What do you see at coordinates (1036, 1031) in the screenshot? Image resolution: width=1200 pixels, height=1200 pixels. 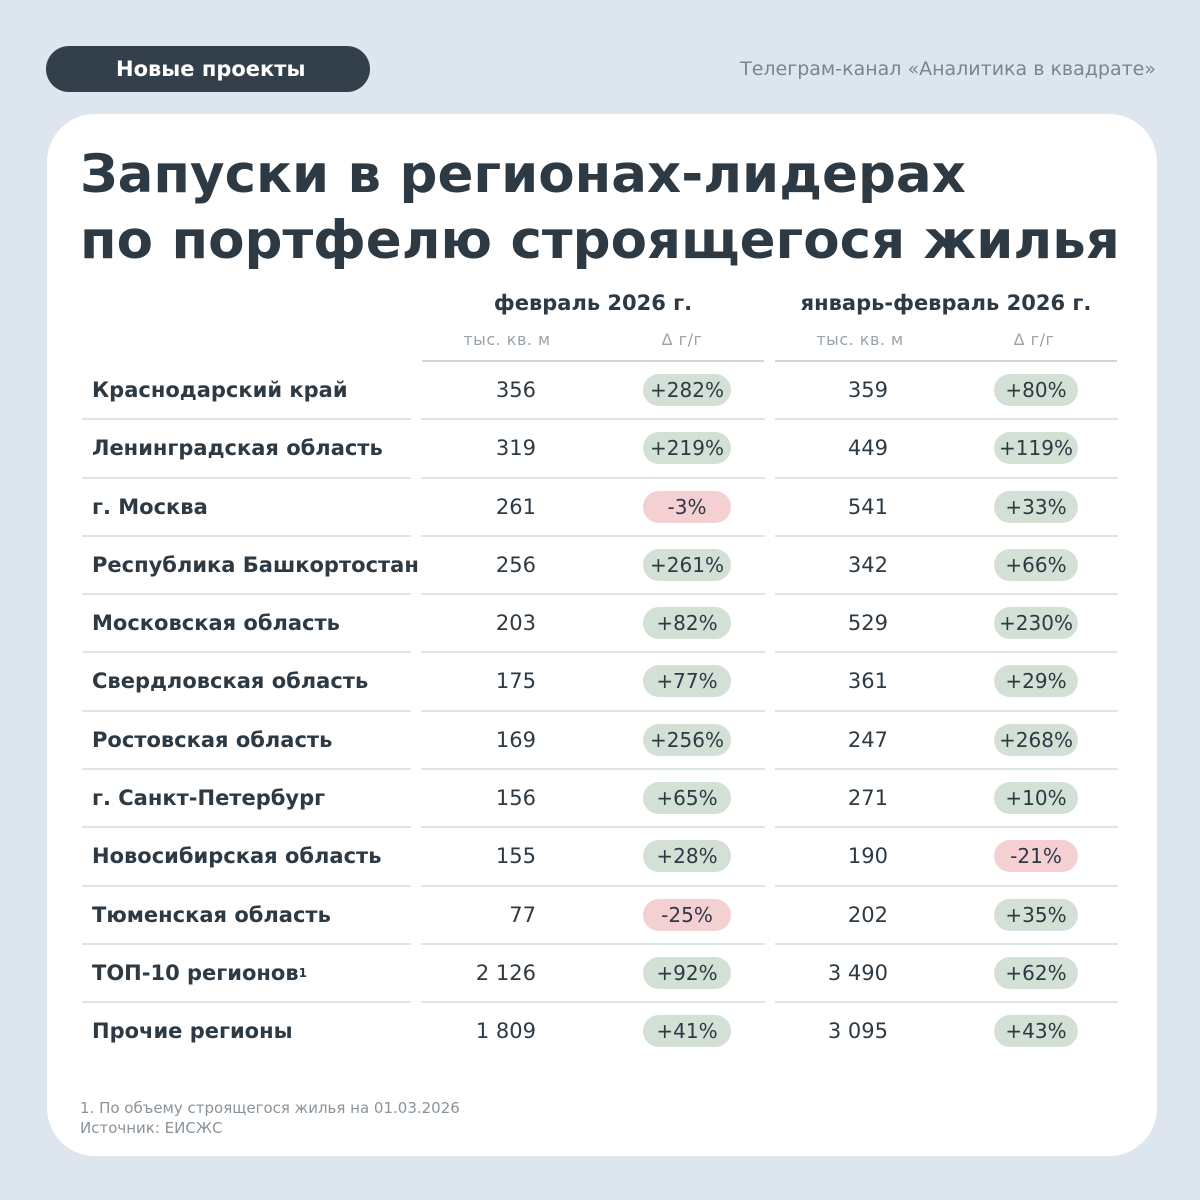 I see `jan-feb-change-badge: +43%` at bounding box center [1036, 1031].